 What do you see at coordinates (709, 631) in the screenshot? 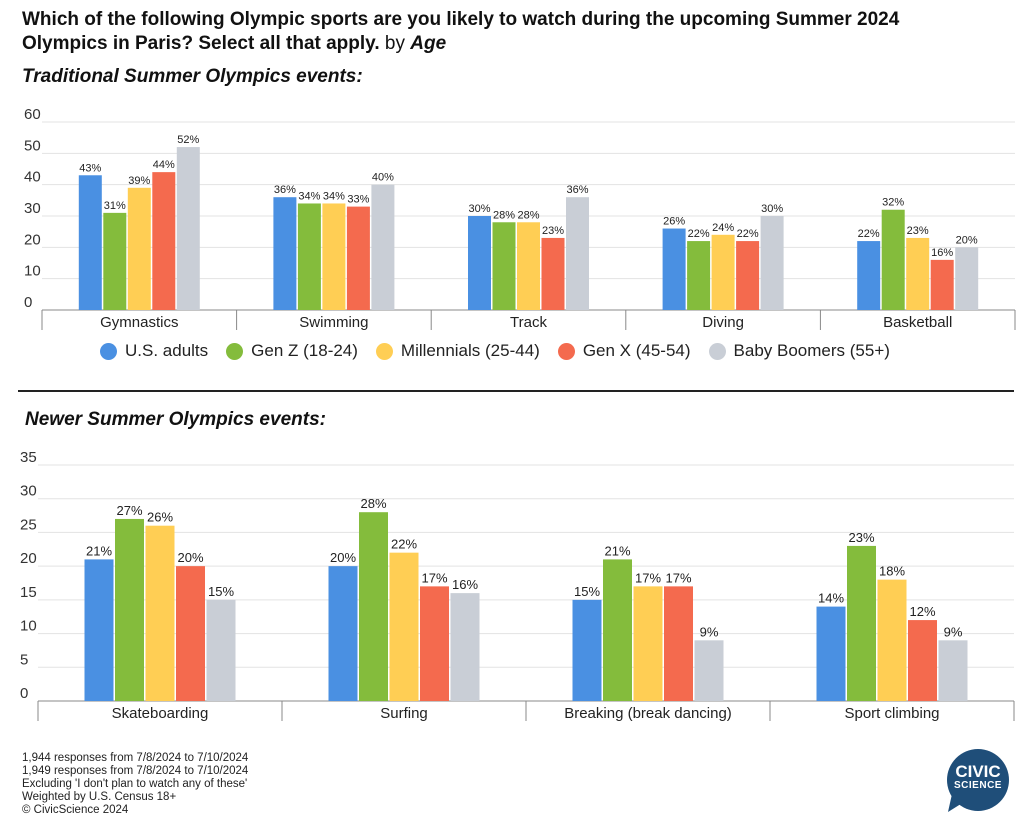
I see `data-label: 9%` at bounding box center [709, 631].